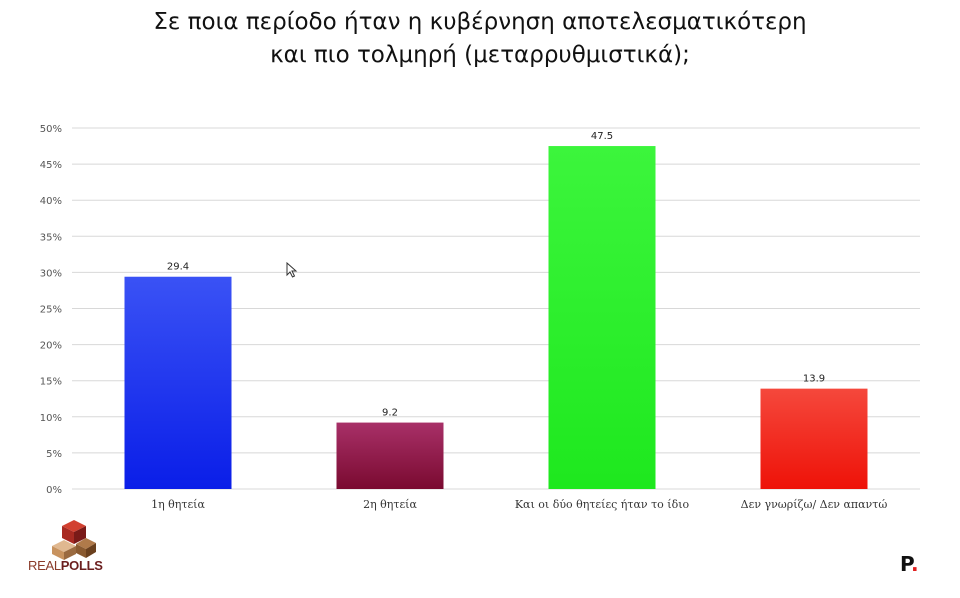 Image resolution: width=960 pixels, height=598 pixels. I want to click on x-category-label: 1η θητεία, so click(178, 504).